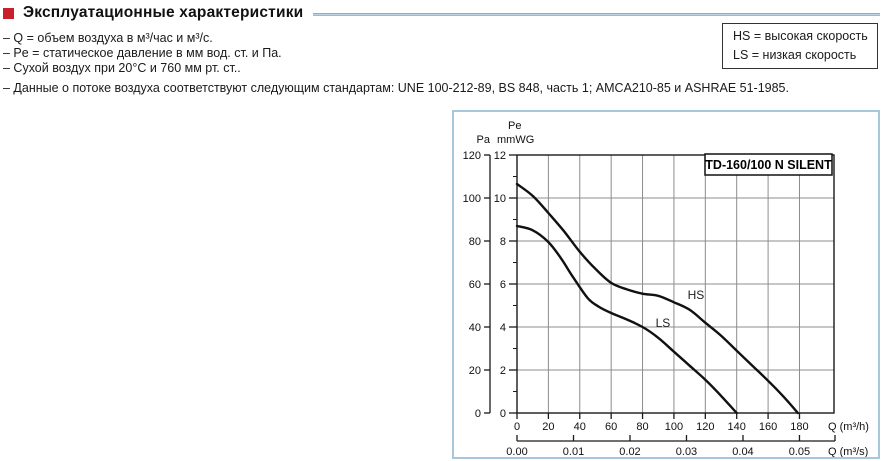 The image size is (884, 461). I want to click on svg-text: 0.01, so click(573, 451).